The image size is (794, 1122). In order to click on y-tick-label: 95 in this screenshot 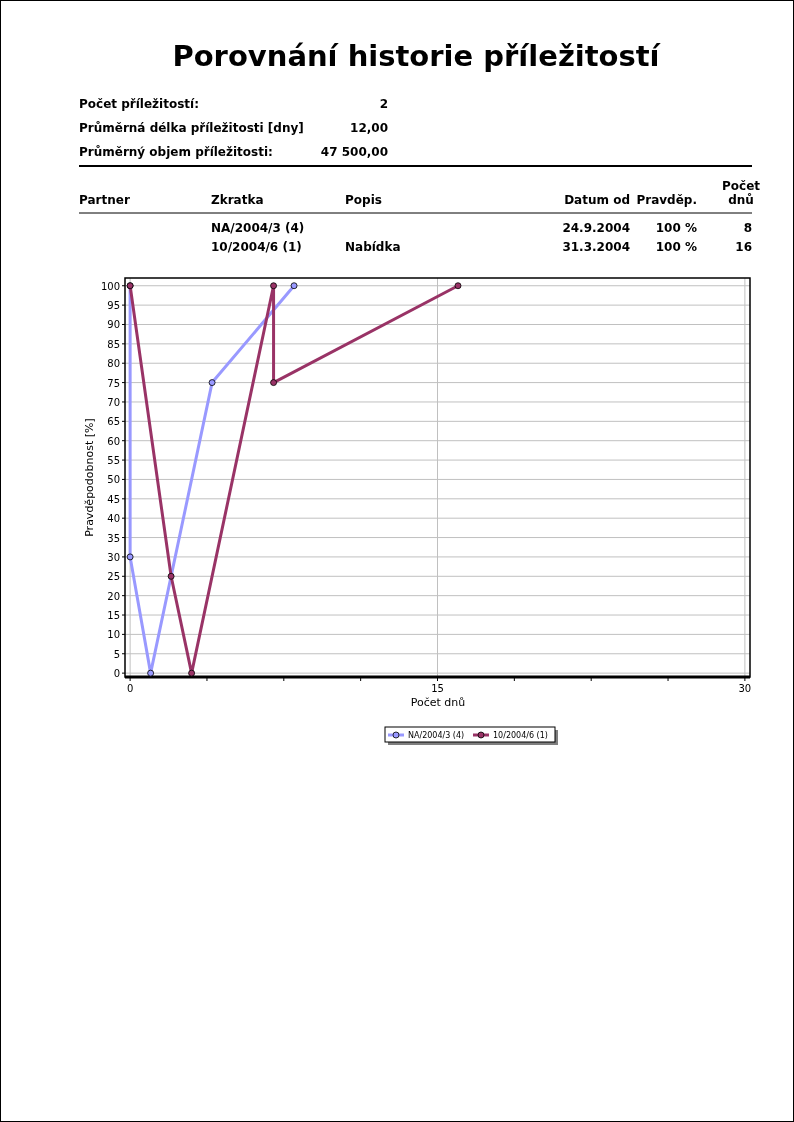, I will do `click(113, 306)`.